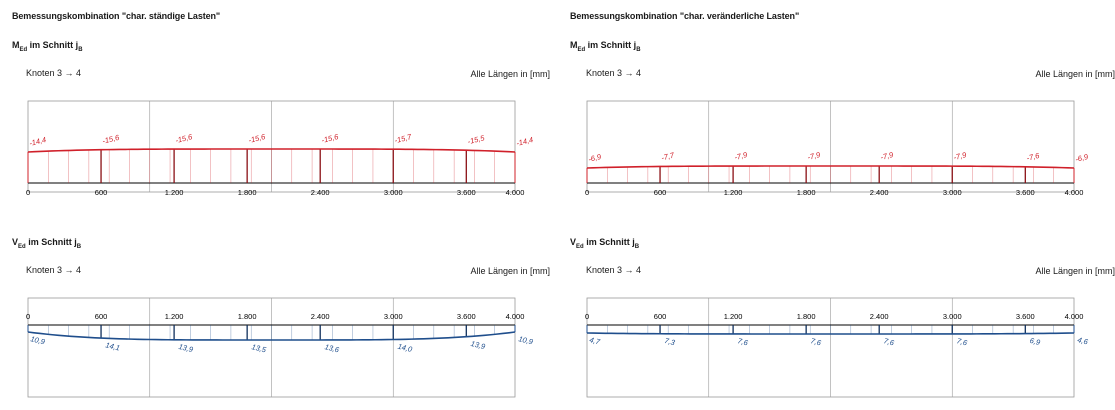 Image resolution: width=1115 pixels, height=410 pixels. What do you see at coordinates (259, 348) in the screenshot?
I see `value-label: 13,5` at bounding box center [259, 348].